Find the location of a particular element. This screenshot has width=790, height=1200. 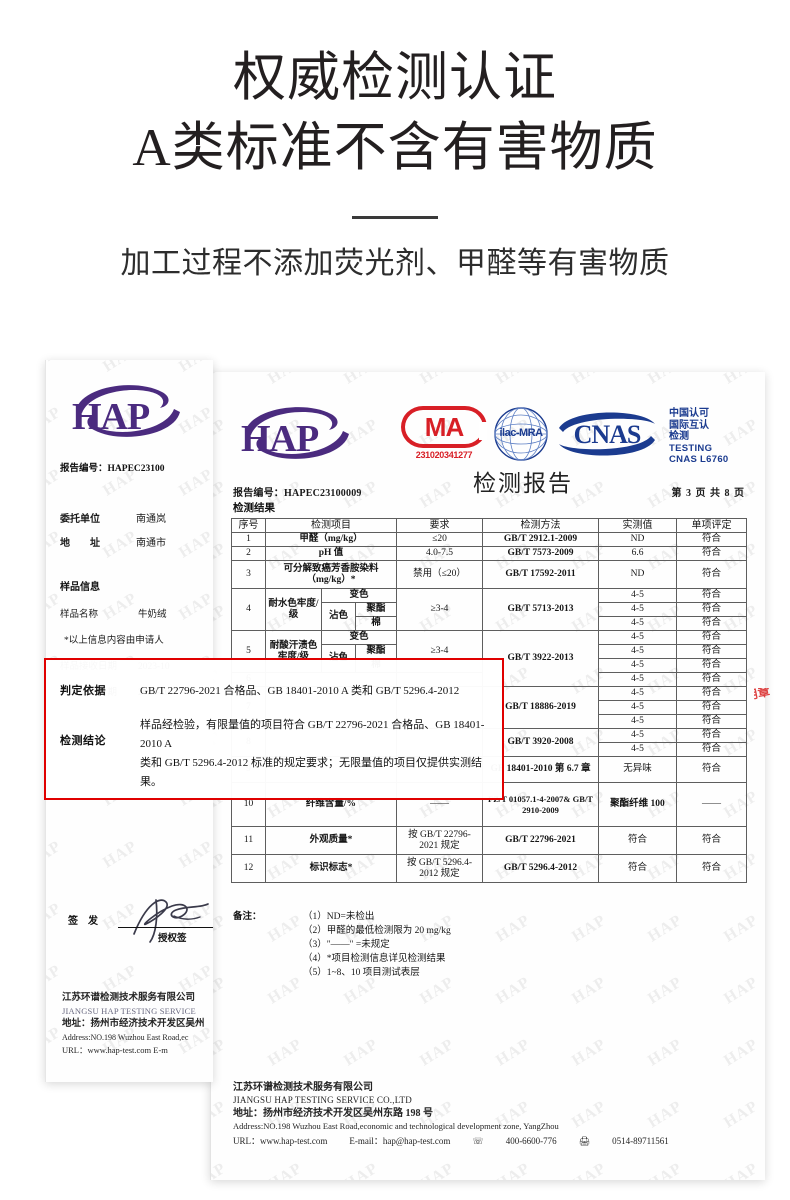

cell-measured: 符合 is located at coordinates (637, 840).